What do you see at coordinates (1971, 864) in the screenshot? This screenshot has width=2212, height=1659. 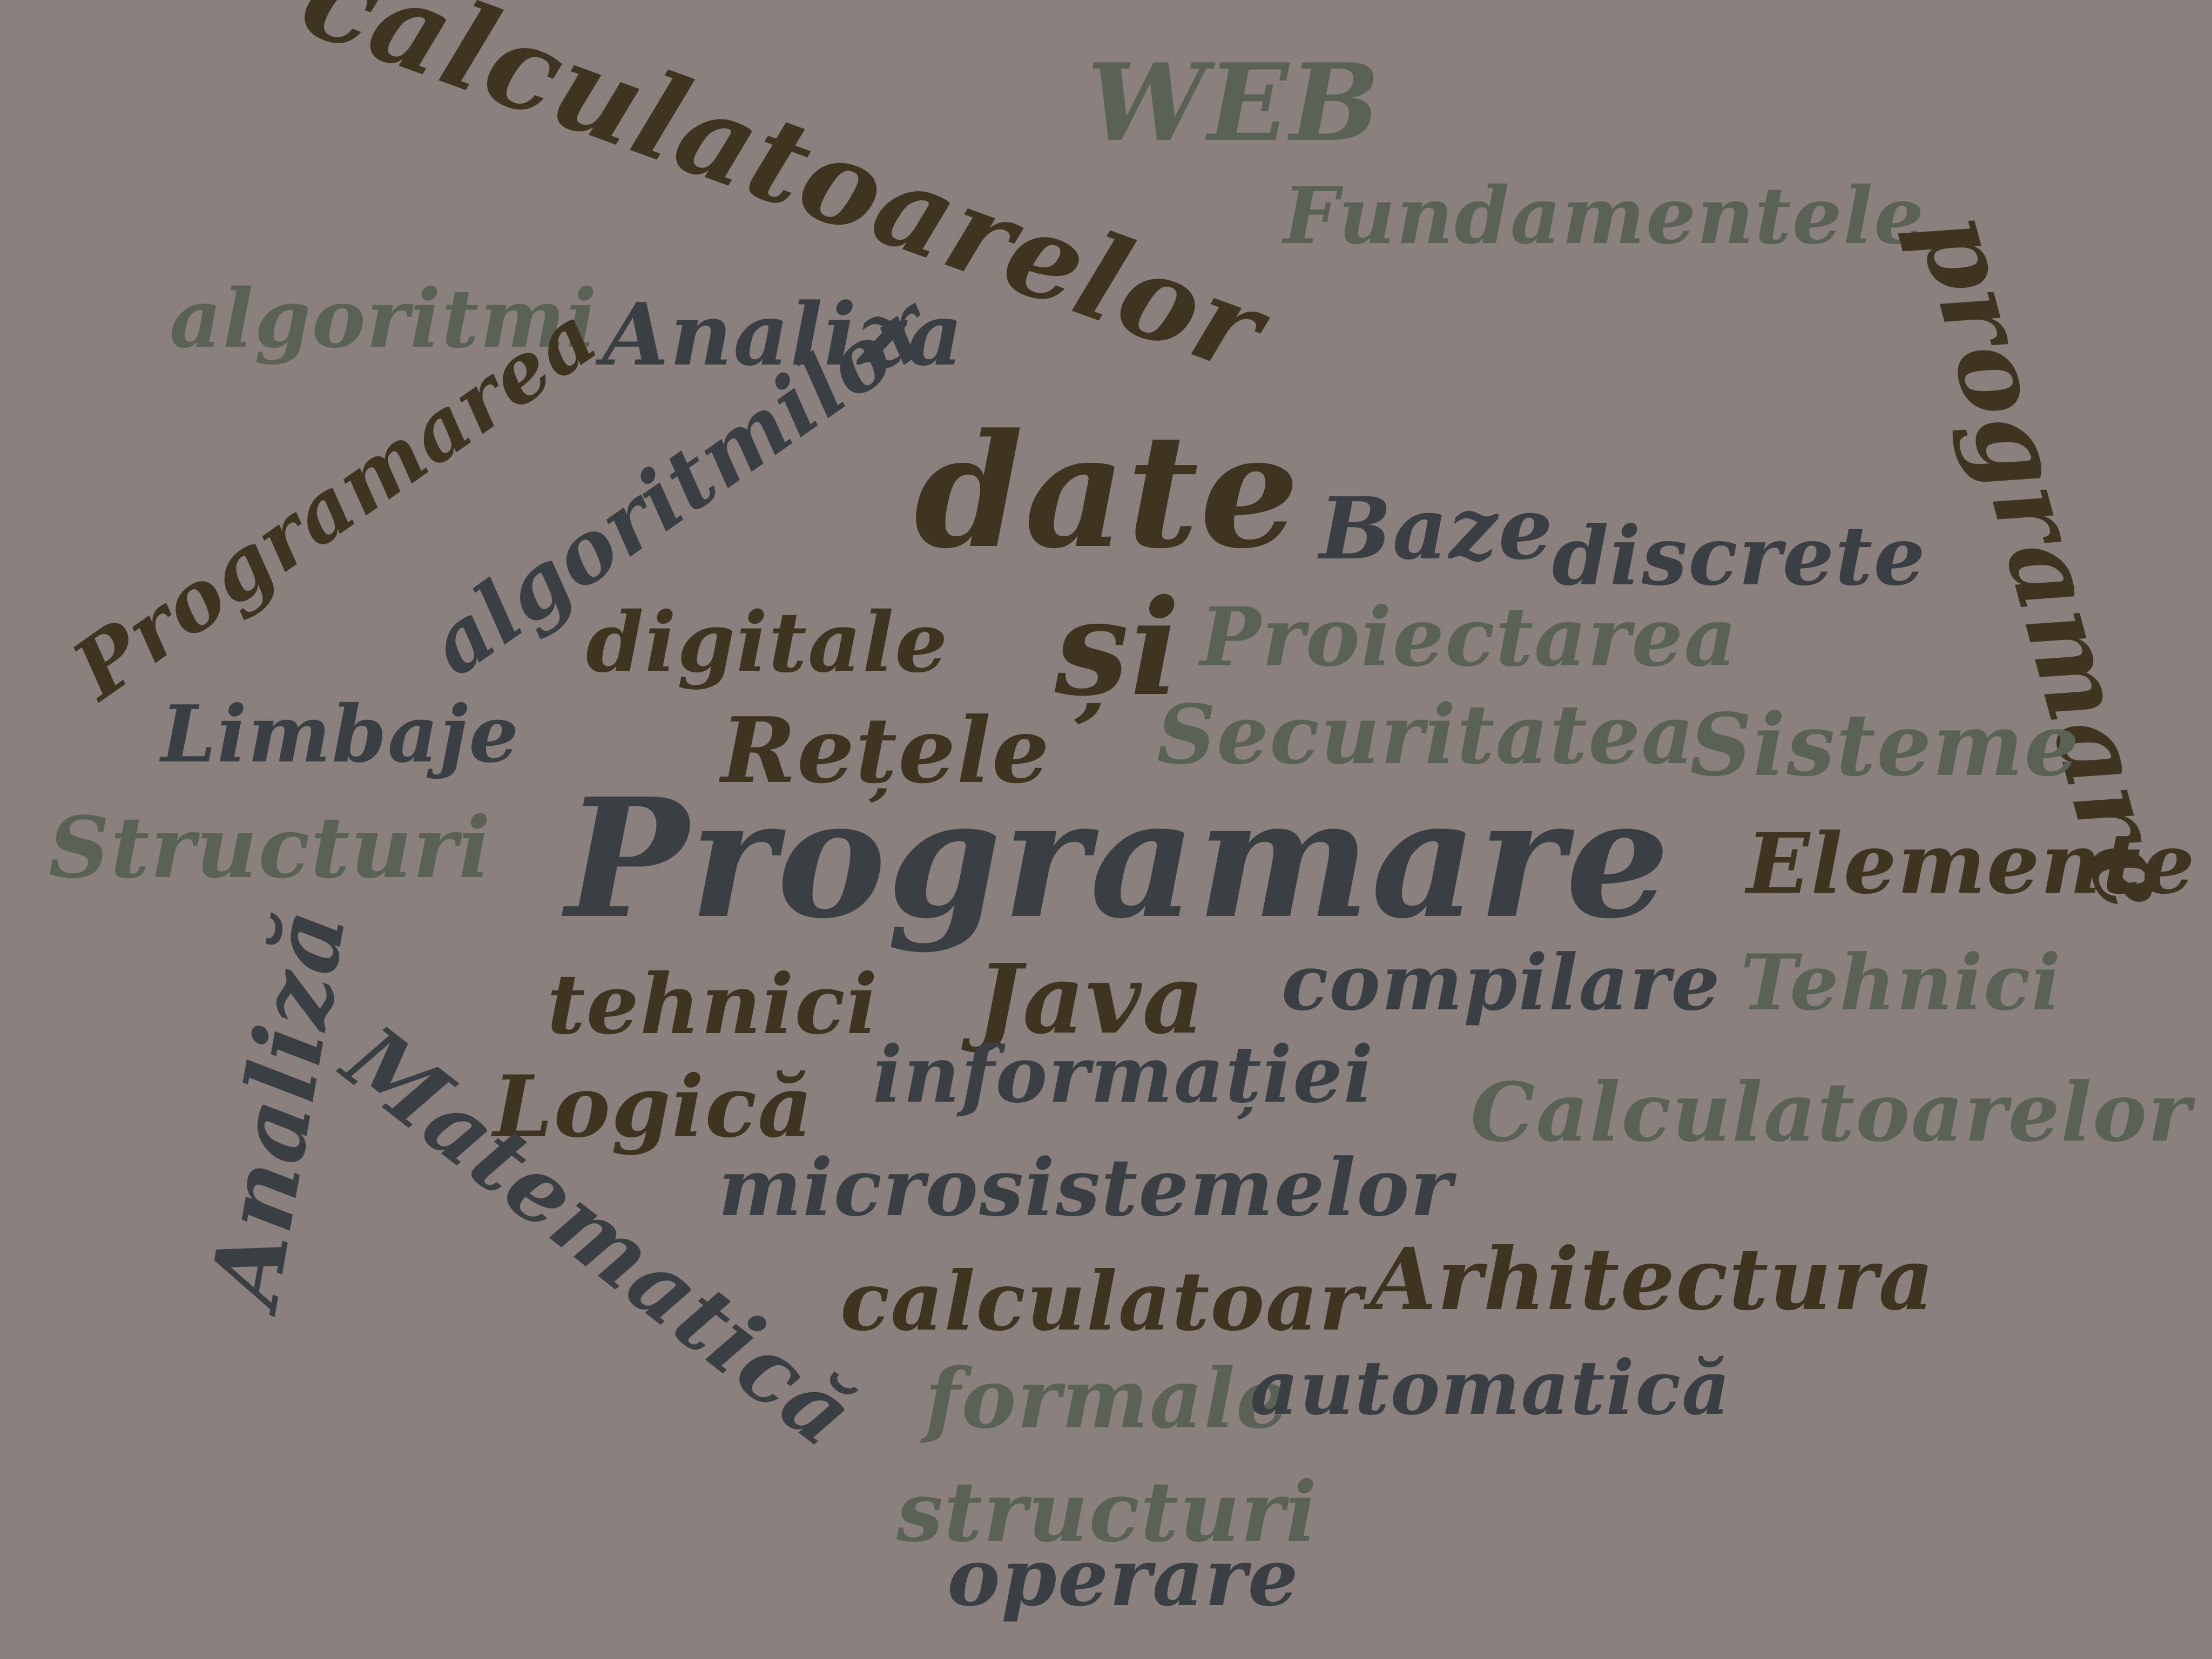 I see `word-elemente: Elemente` at bounding box center [1971, 864].